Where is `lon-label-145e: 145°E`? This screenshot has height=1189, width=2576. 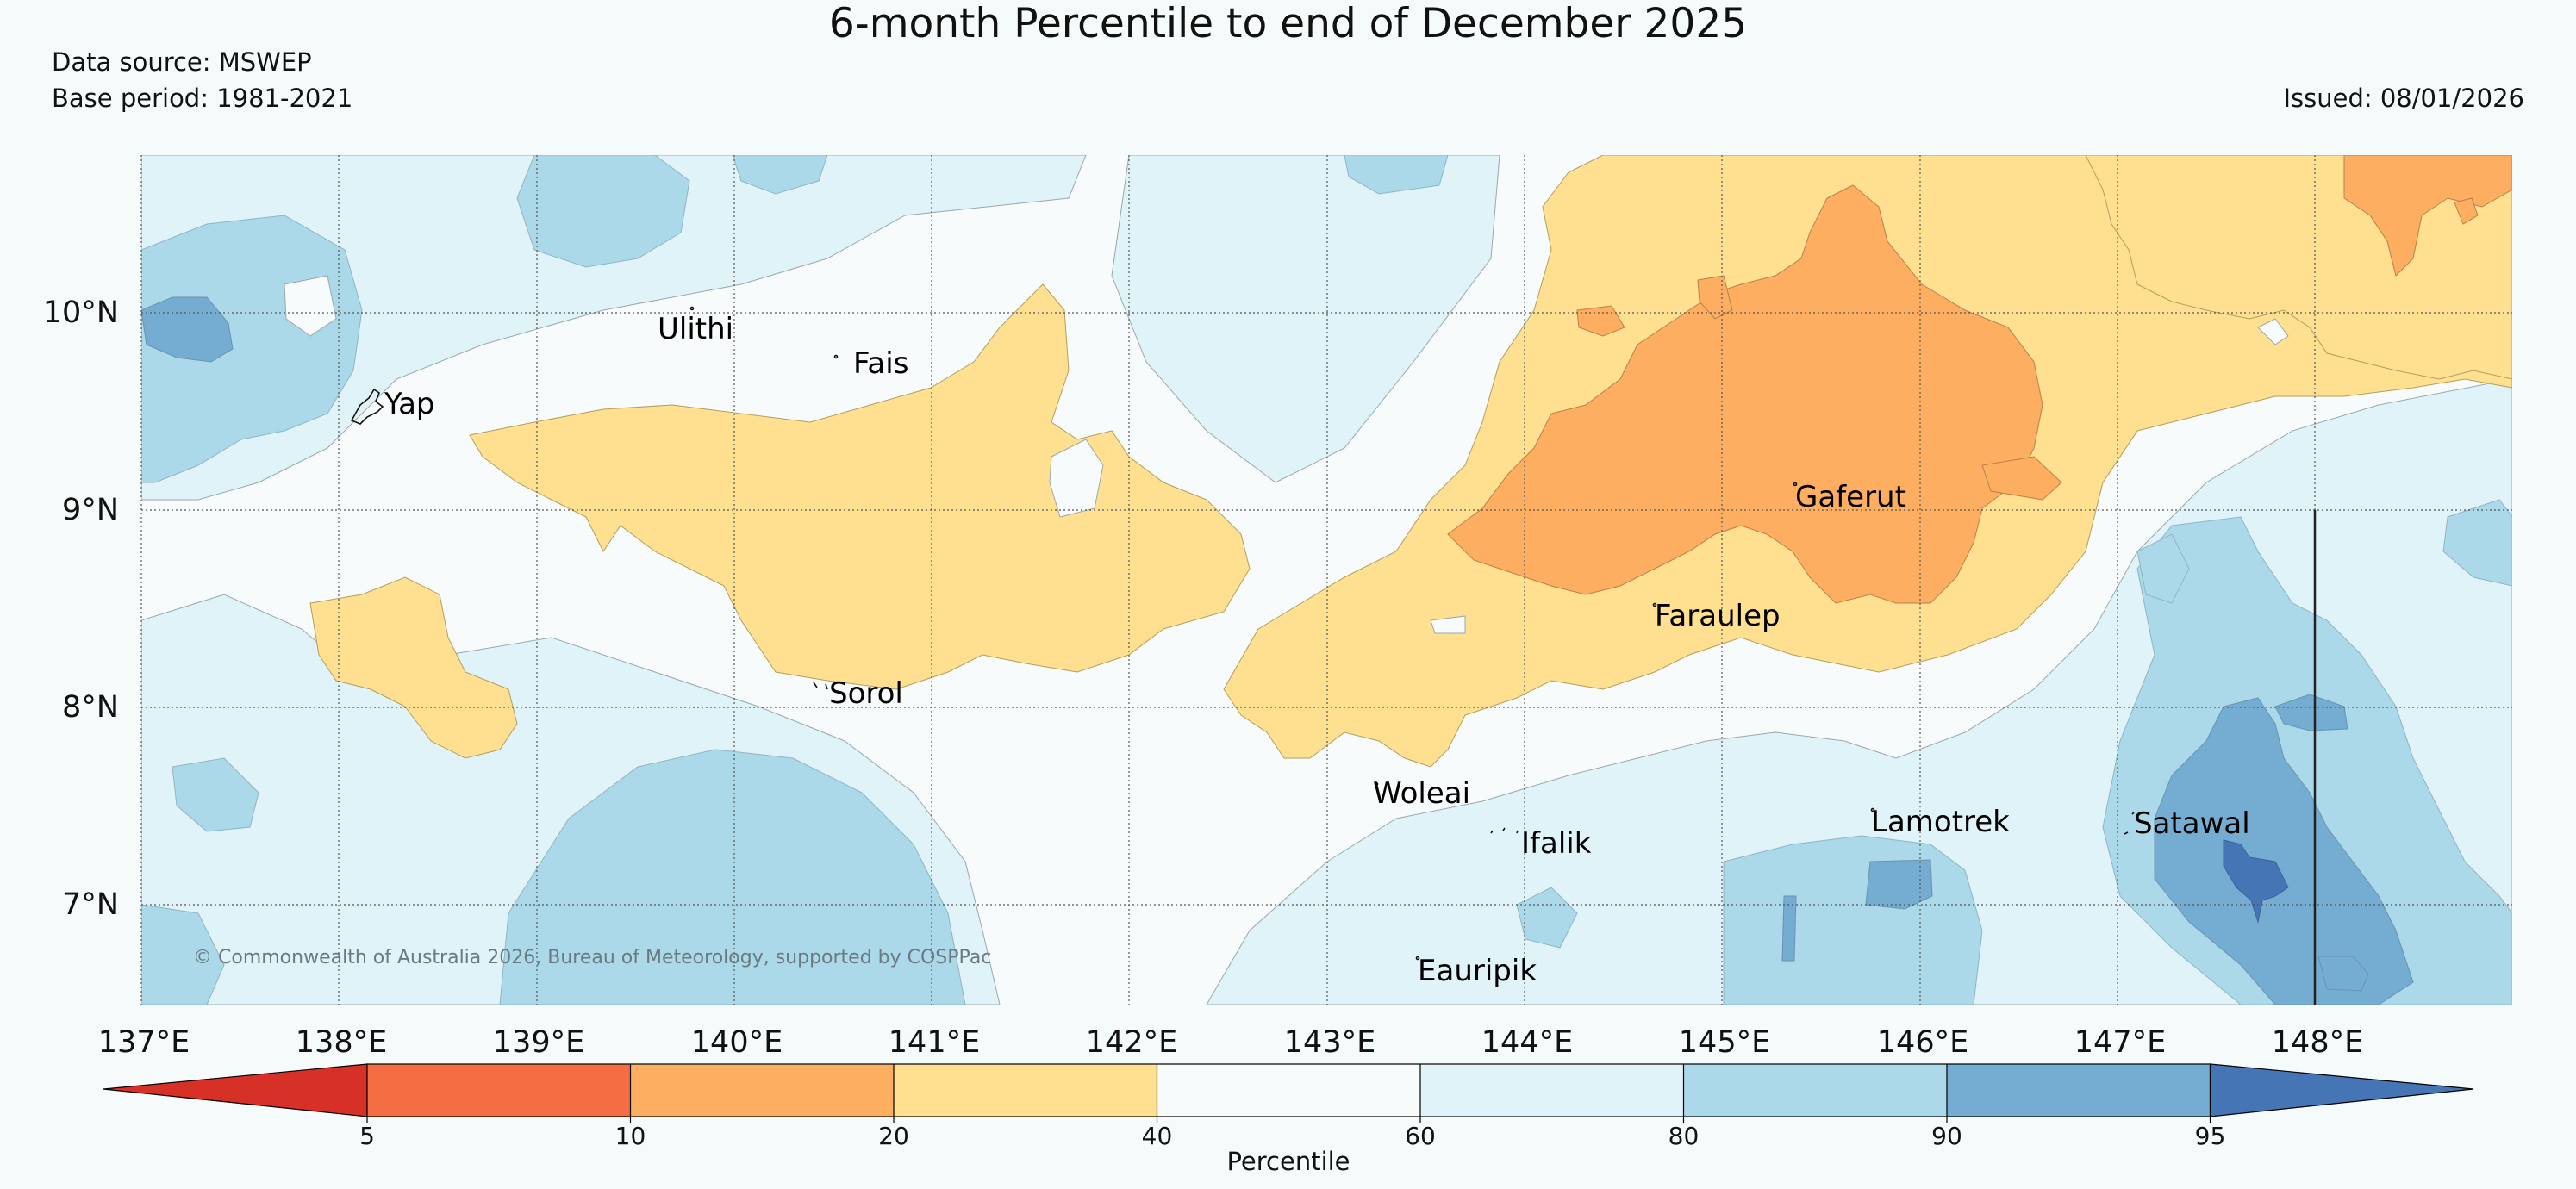 lon-label-145e: 145°E is located at coordinates (1724, 1043).